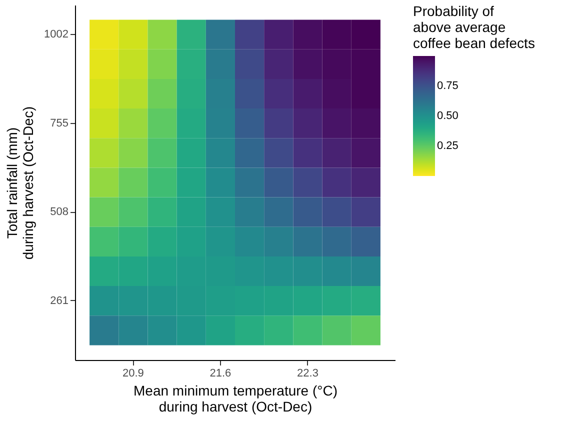 The image size is (562, 435). I want to click on legend-title: Probability of above average coffee bean defects, so click(474, 27).